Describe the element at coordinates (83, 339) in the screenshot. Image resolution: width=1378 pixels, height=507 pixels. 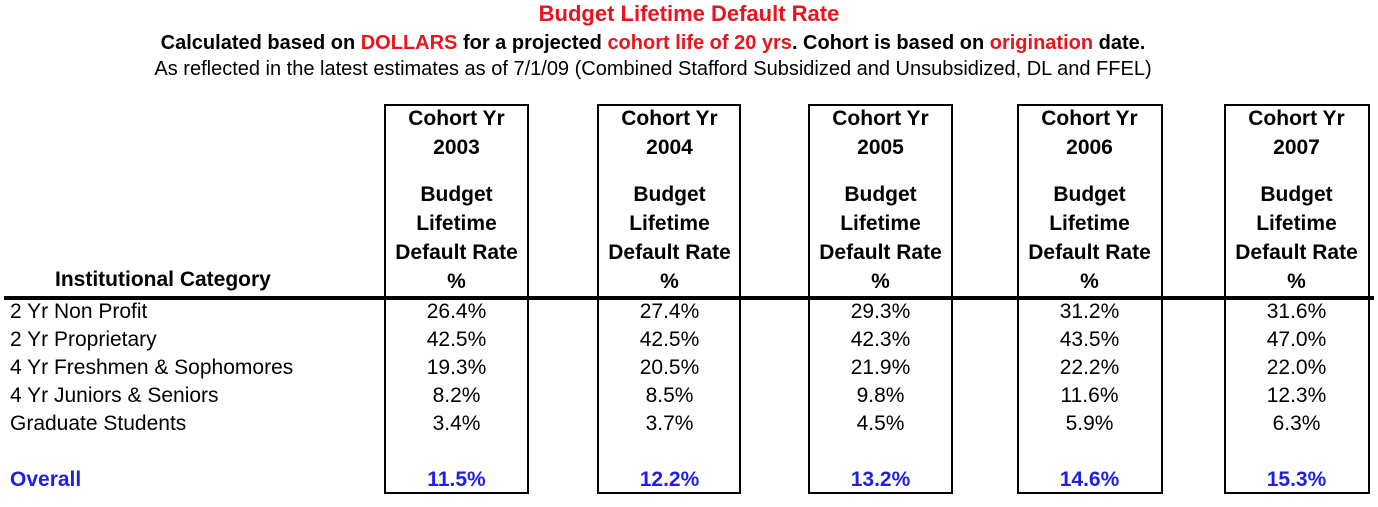
I see `row-label: 2 Yr Proprietary` at that location.